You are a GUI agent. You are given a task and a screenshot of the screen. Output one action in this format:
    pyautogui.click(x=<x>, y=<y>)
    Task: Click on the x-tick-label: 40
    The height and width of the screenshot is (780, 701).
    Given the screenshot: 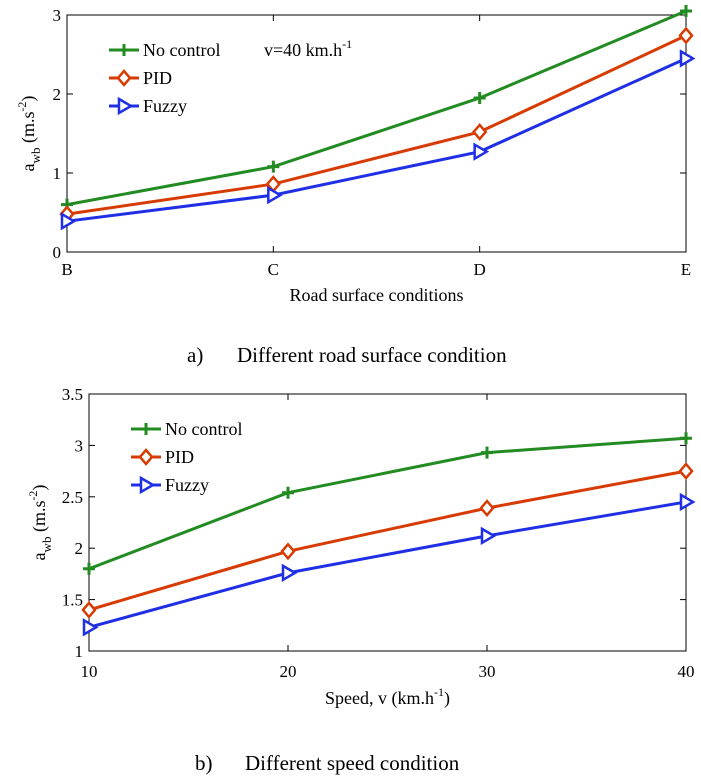 What is the action you would take?
    pyautogui.click(x=686, y=671)
    